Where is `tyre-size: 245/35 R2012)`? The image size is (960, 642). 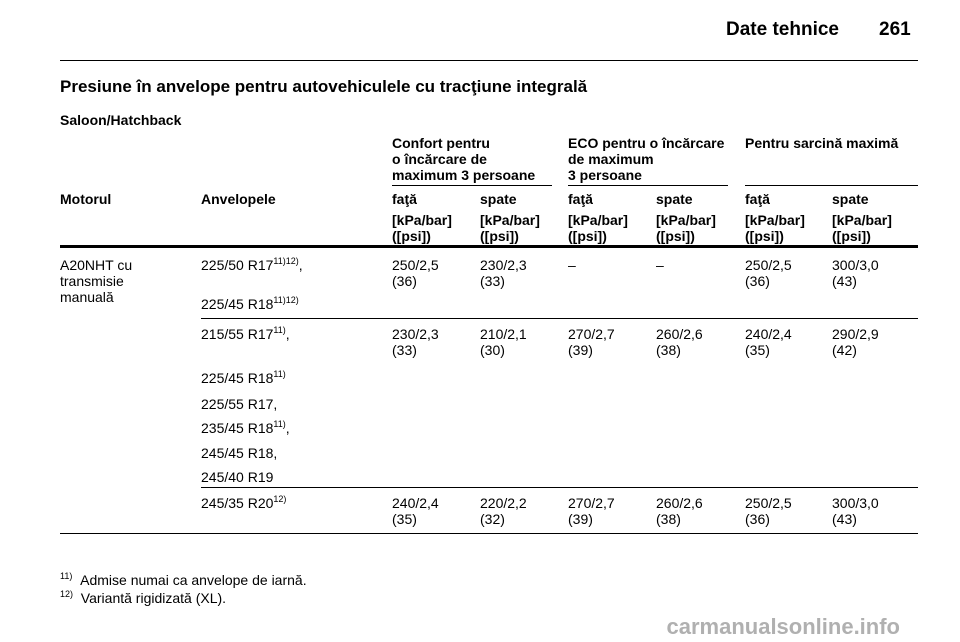
tyre-size: 245/35 R2012) is located at coordinates (244, 503).